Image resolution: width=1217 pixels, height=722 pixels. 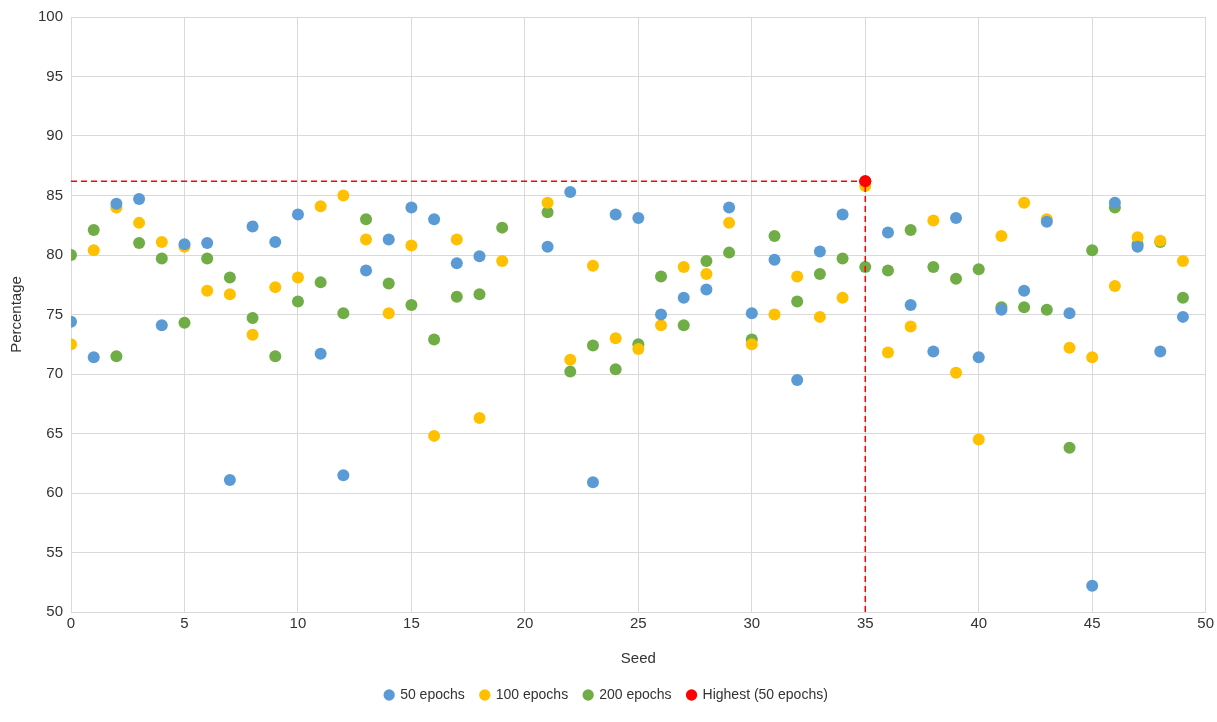 I want to click on y-tick-label: 70, so click(x=55, y=373).